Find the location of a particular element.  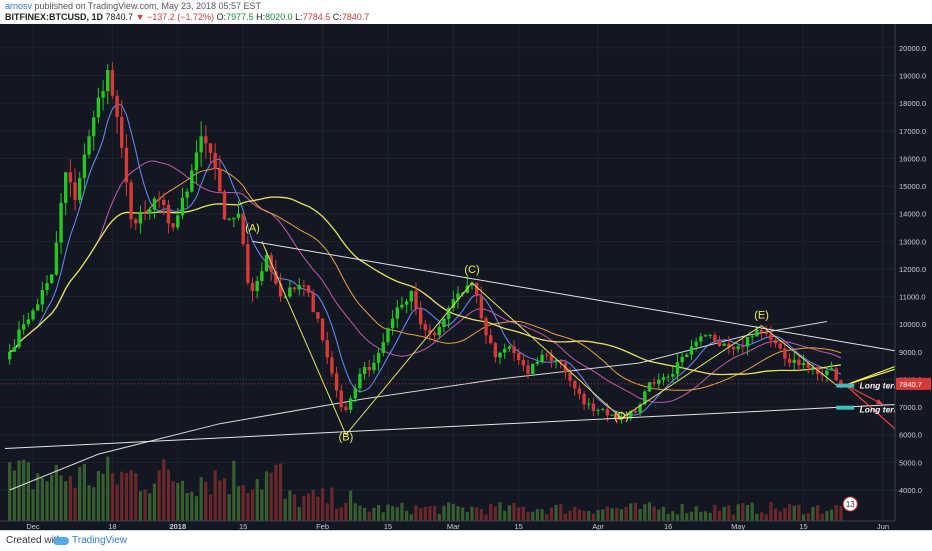

wave-label: (A) is located at coordinates (252, 229).